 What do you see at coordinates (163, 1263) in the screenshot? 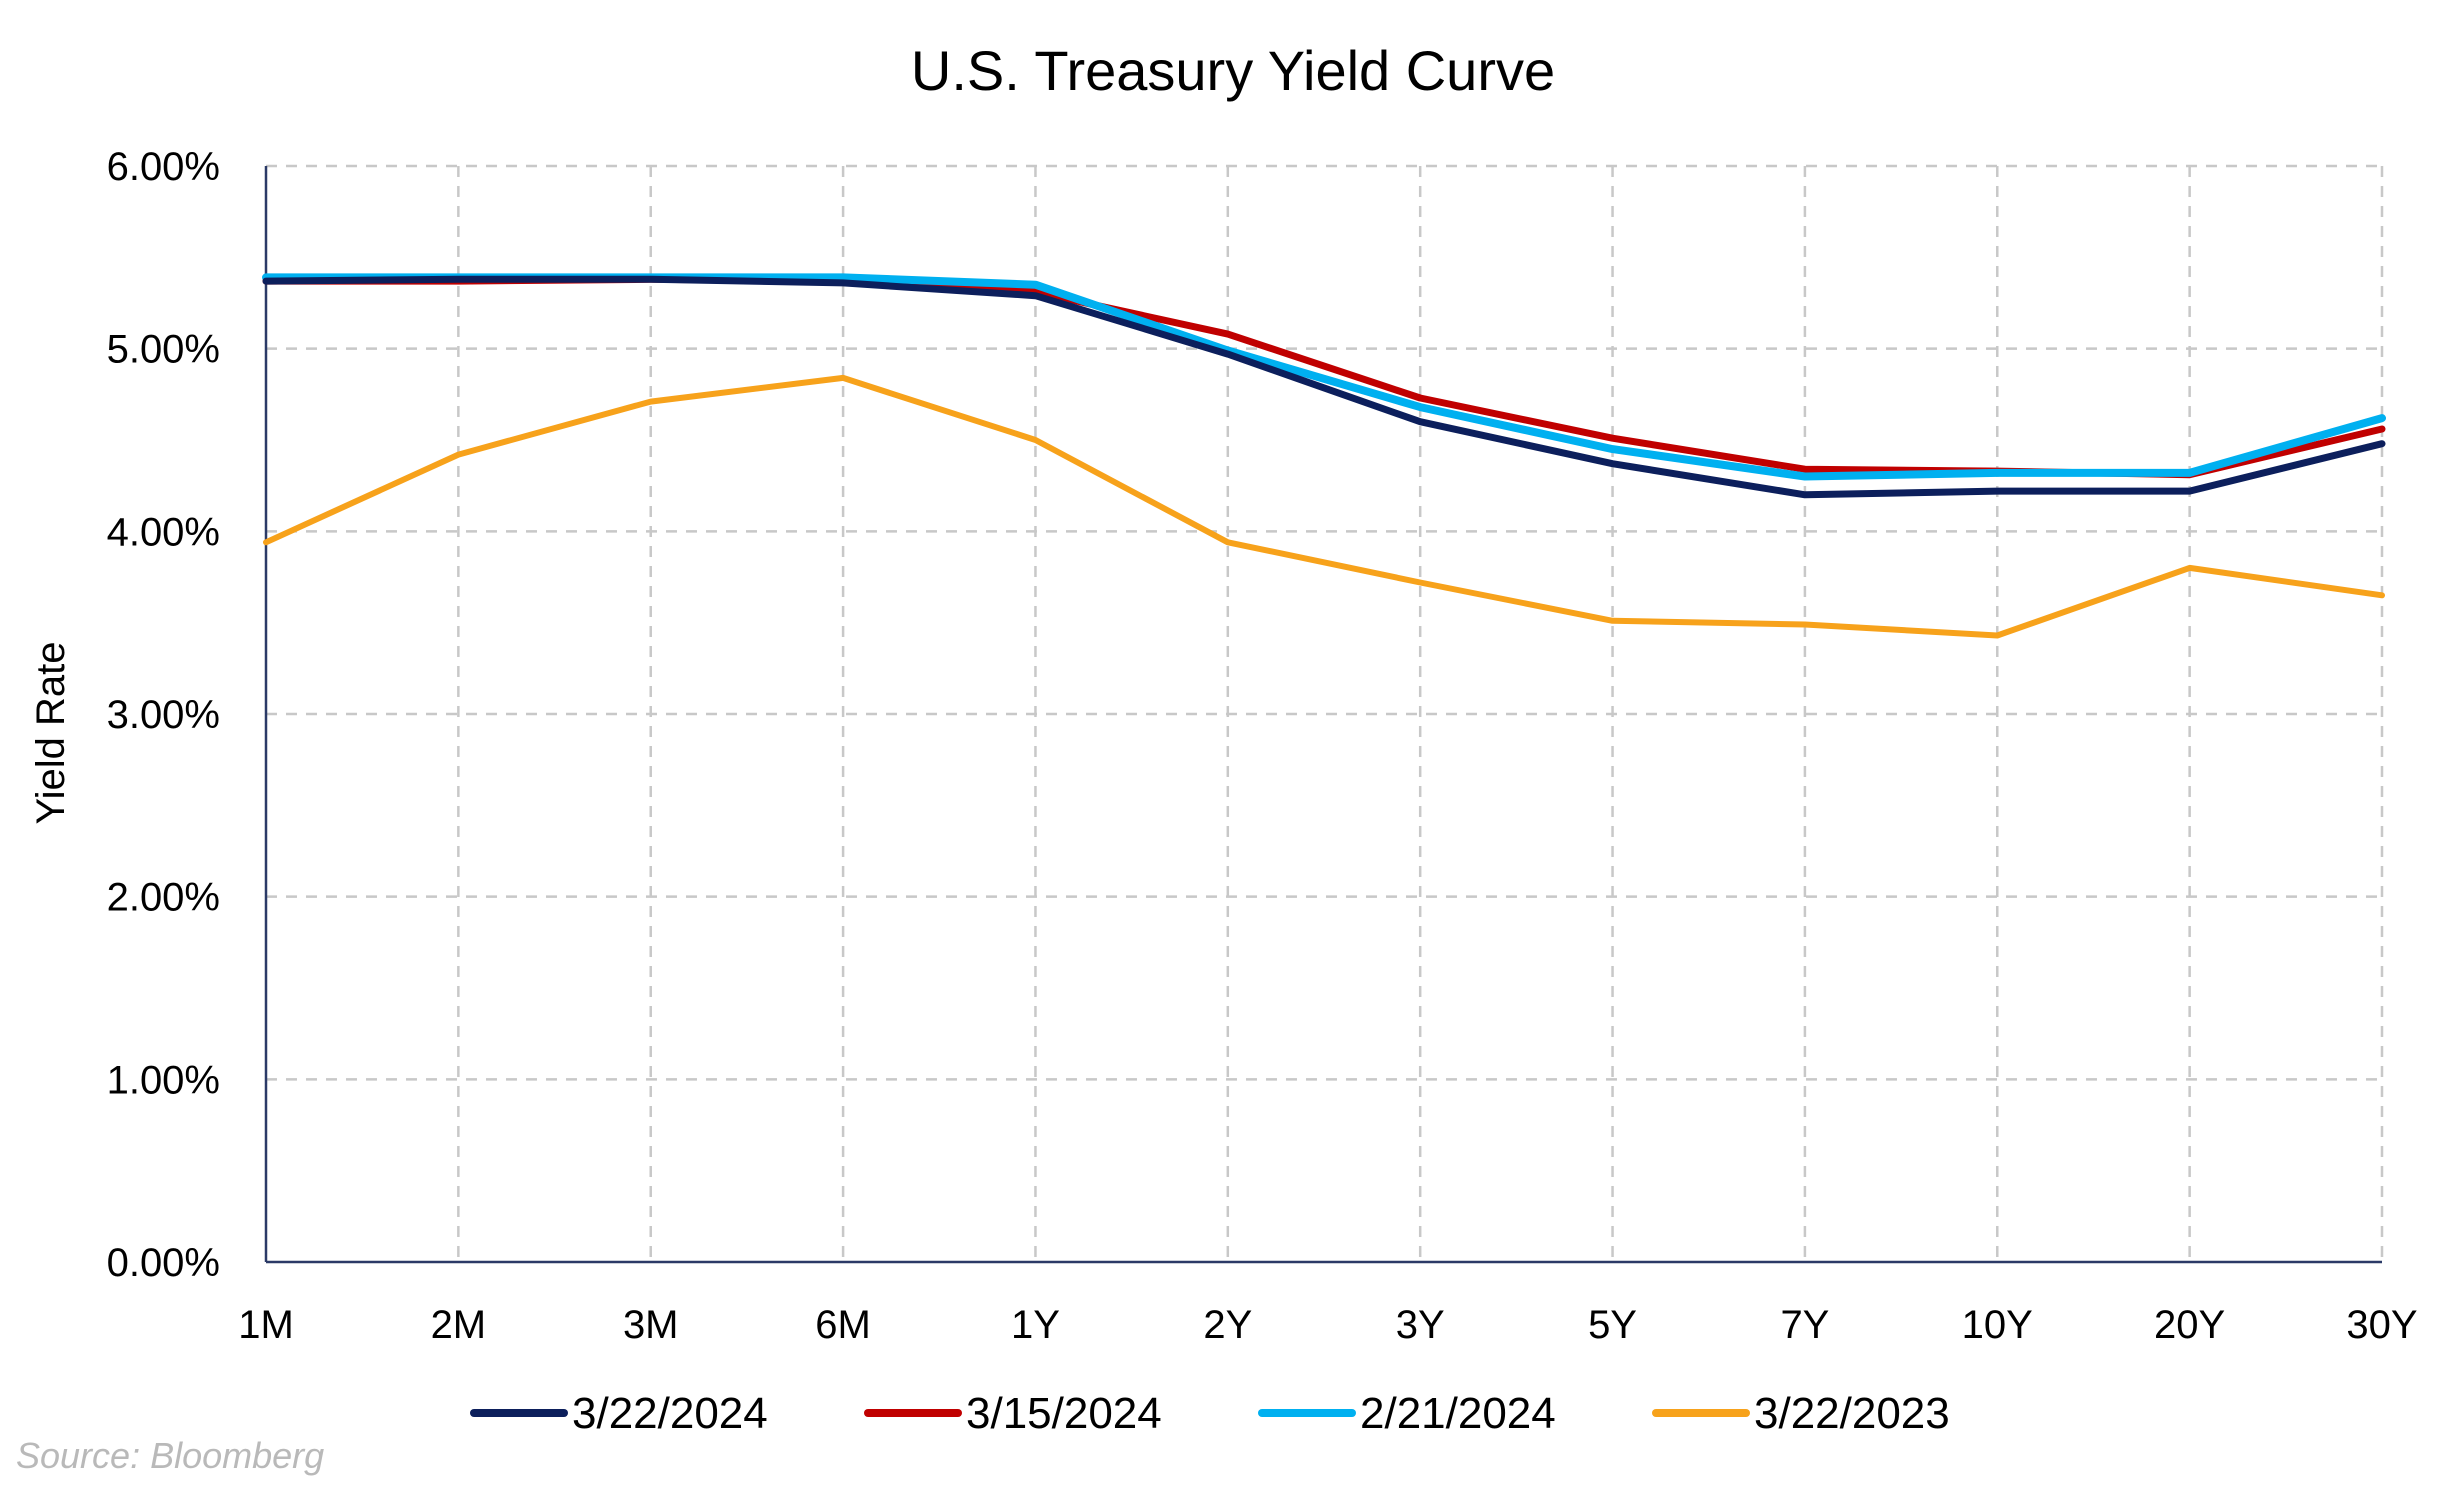
I see `y-tick-label: 0.00%` at bounding box center [163, 1263].